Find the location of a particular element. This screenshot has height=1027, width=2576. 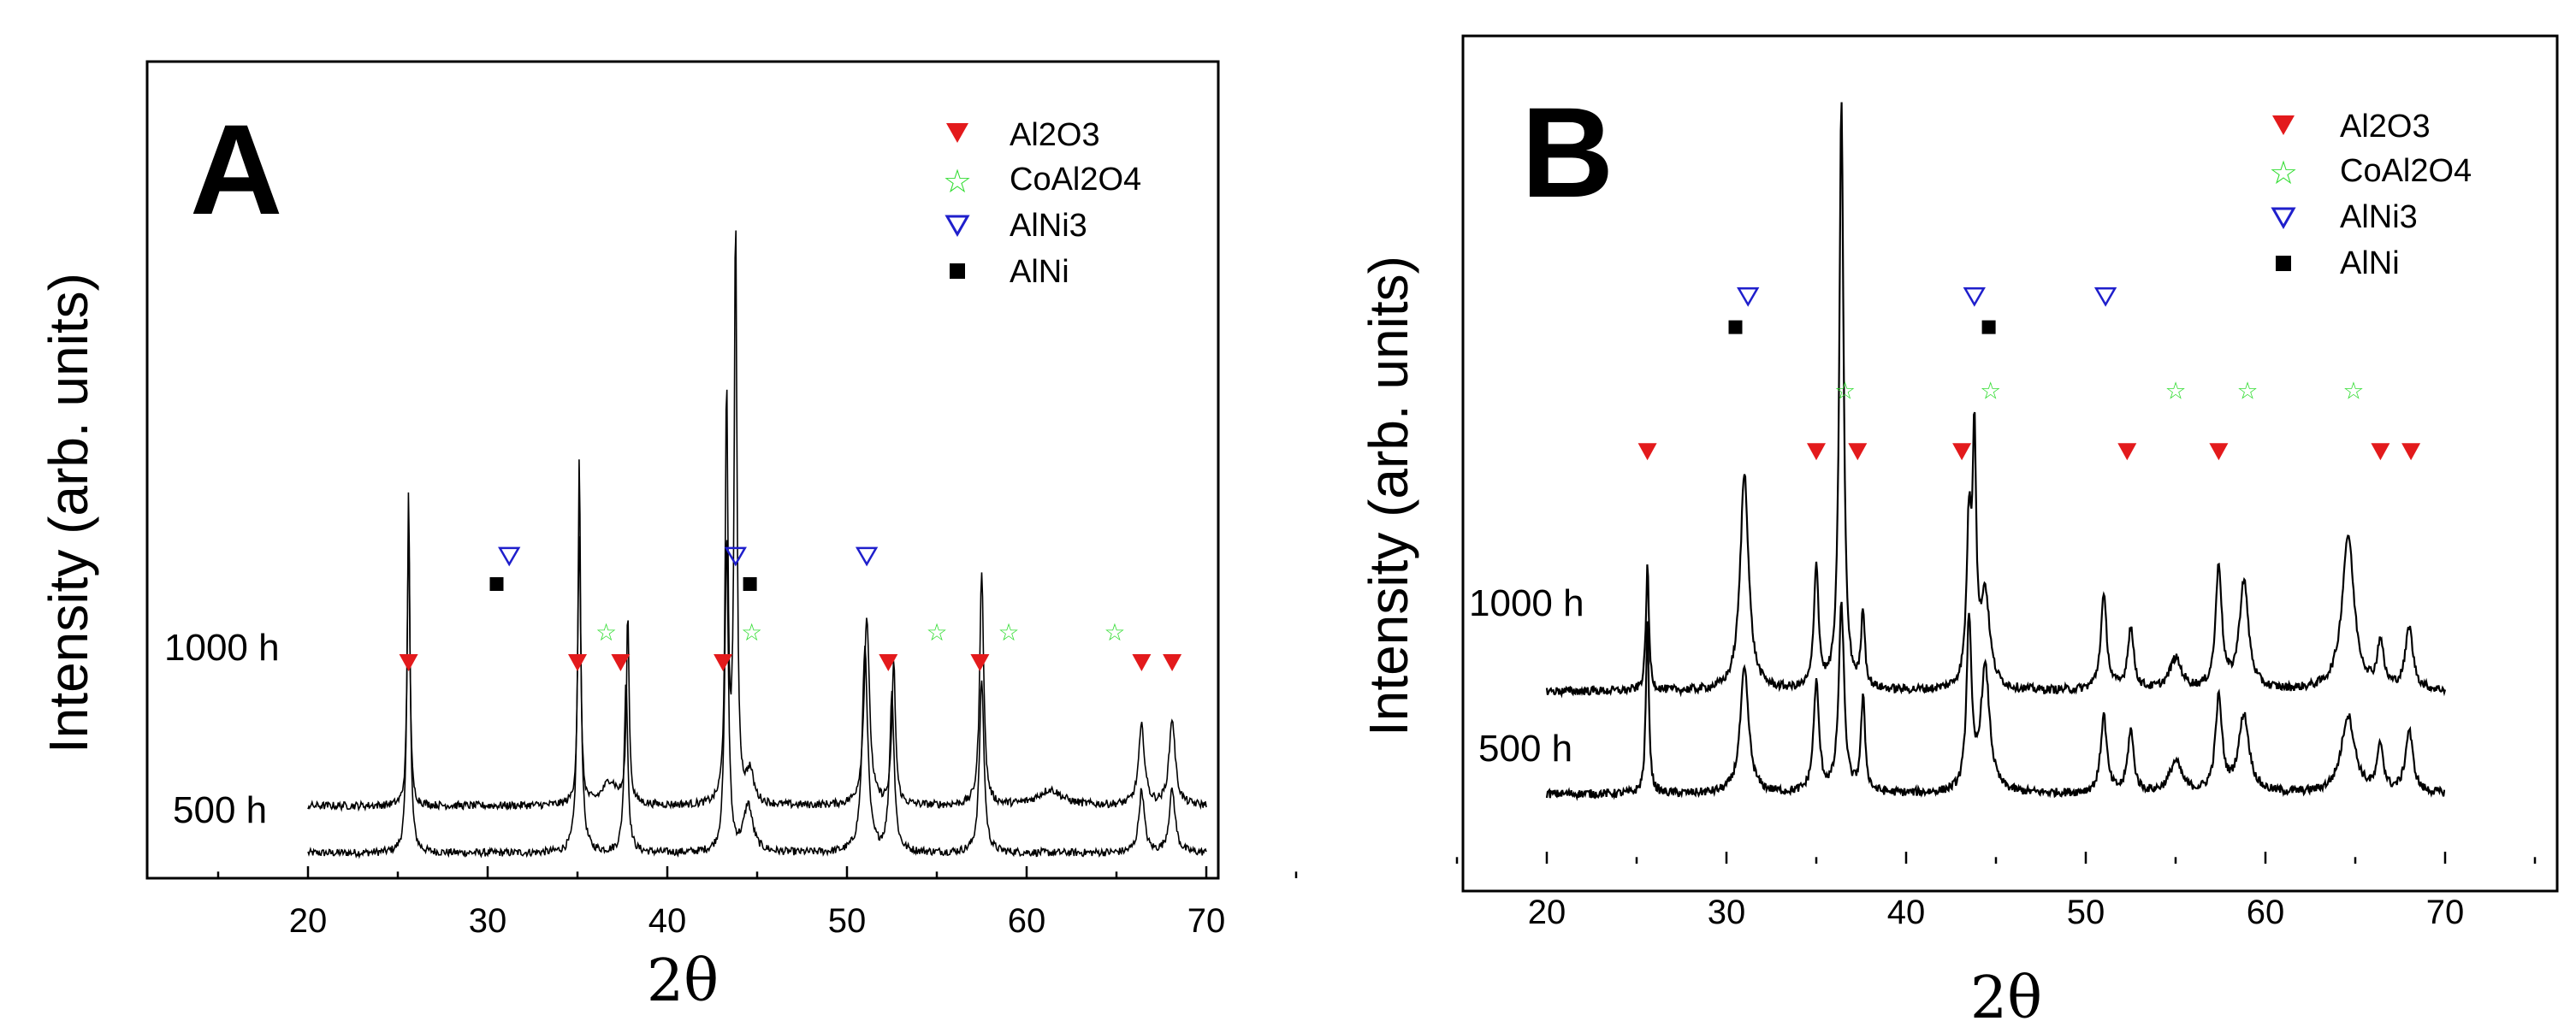

panel-b-label-1000h: 1000 h is located at coordinates (1526, 603).